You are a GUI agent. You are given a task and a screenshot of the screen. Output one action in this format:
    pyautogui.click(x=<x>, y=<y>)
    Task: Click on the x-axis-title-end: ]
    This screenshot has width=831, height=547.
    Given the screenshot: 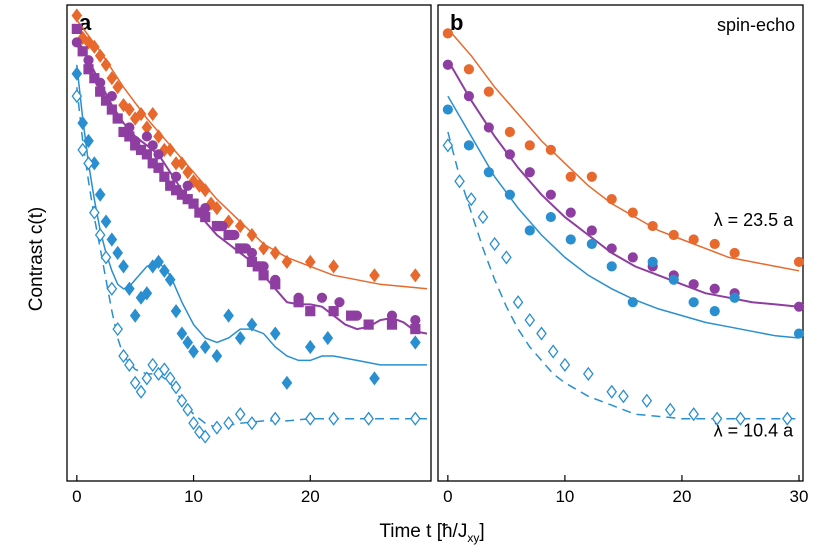 What is the action you would take?
    pyautogui.click(x=481, y=531)
    